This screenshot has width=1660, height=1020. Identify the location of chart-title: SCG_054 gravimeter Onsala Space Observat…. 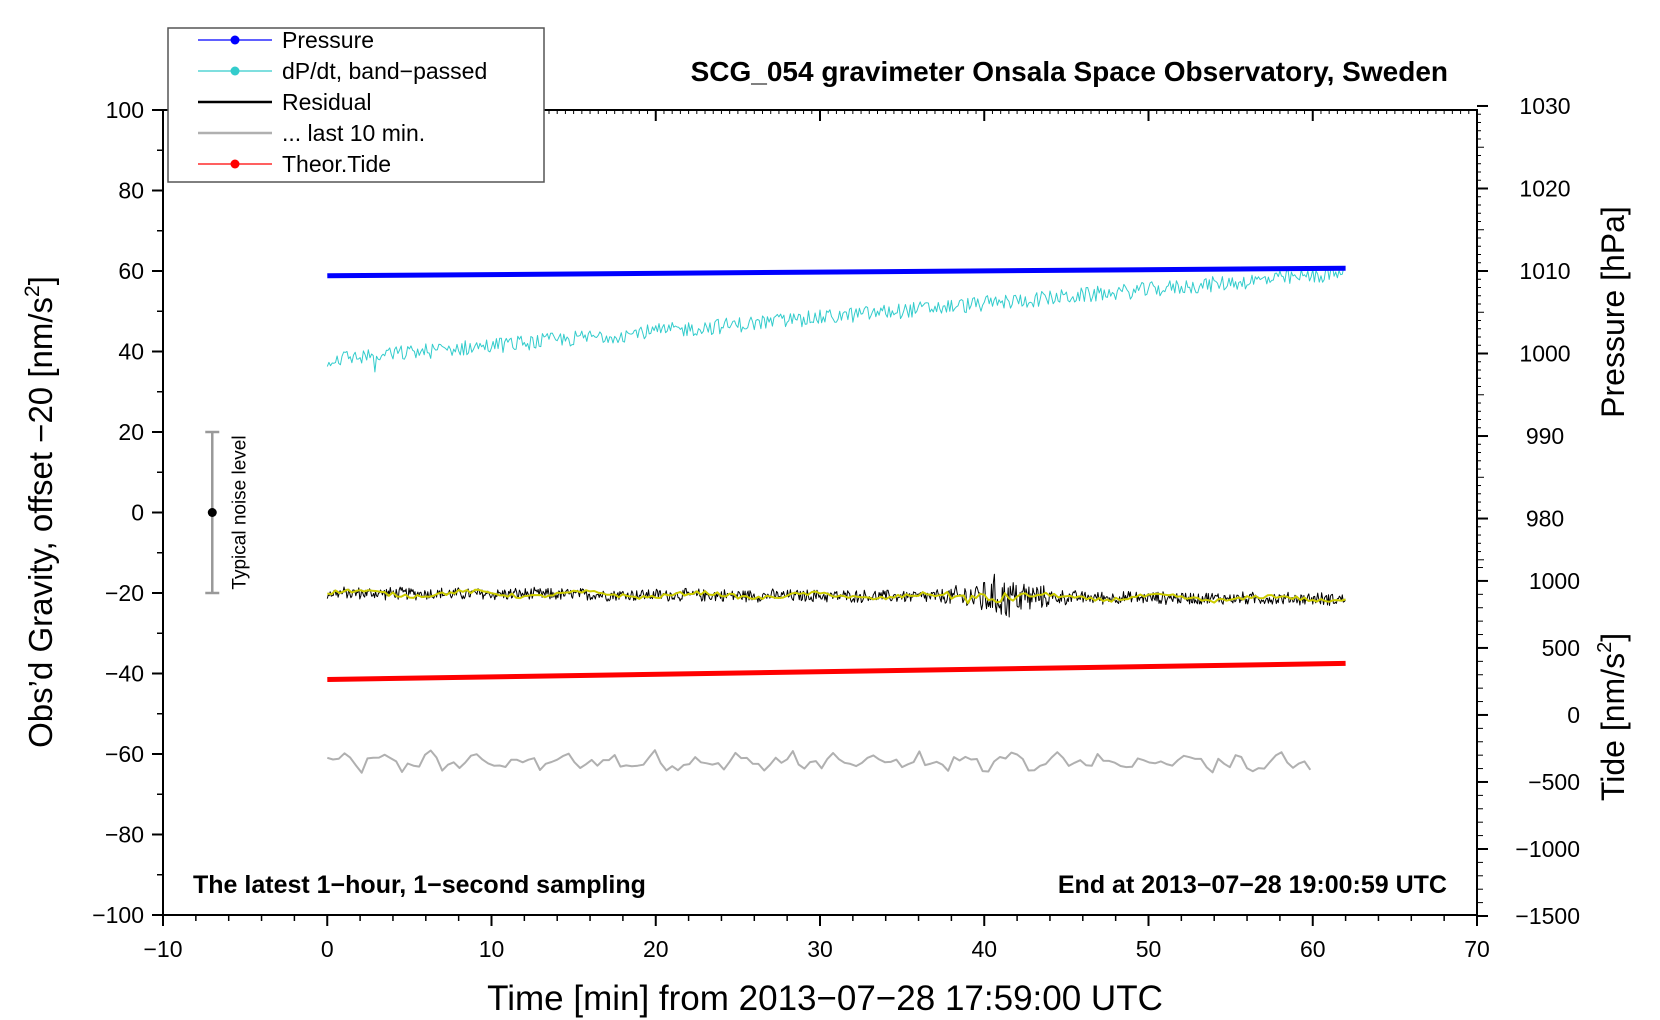
(1069, 71).